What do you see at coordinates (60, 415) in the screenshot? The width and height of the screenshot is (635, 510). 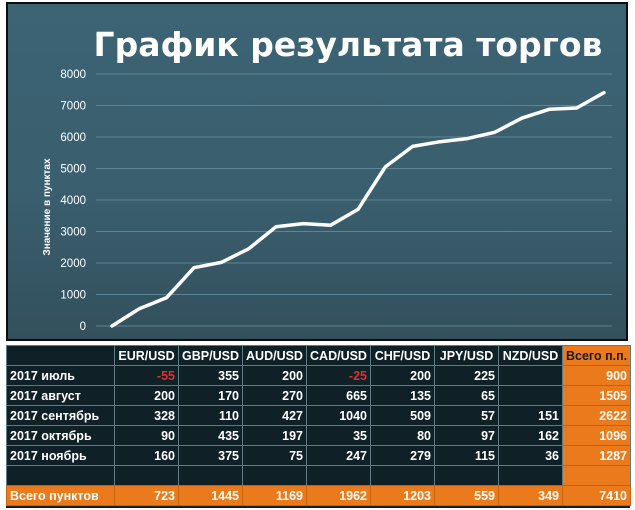 I see `row-label: 2017 сентябрь` at bounding box center [60, 415].